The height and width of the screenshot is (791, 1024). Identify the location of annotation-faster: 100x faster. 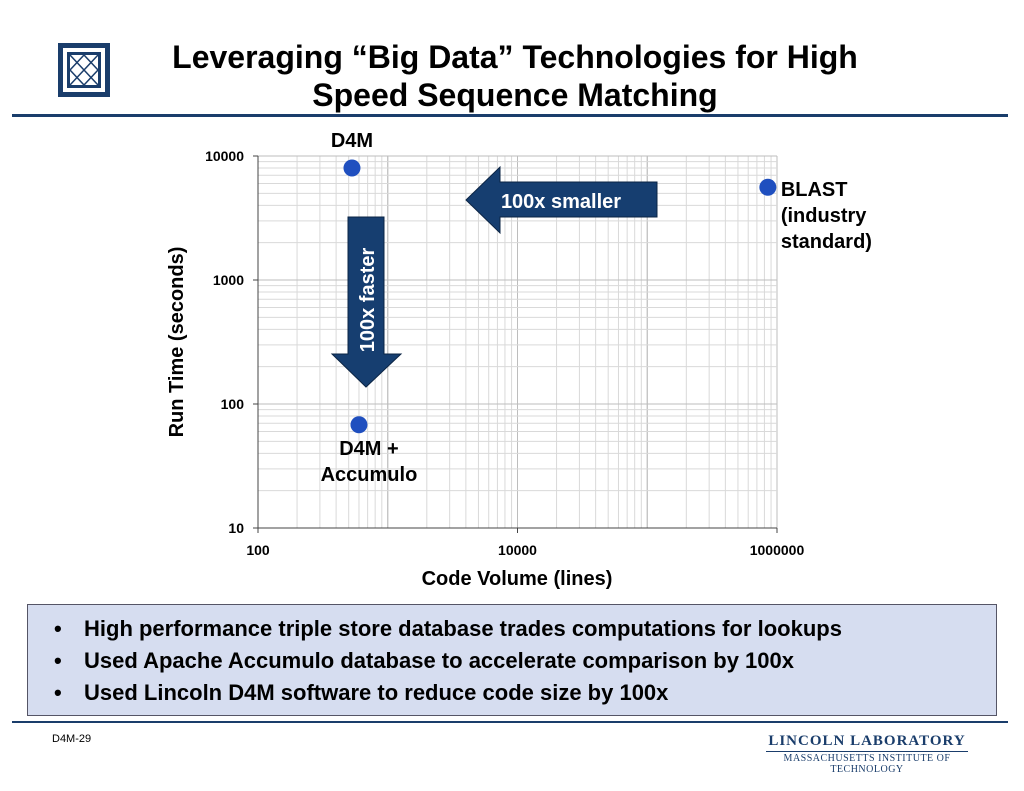
(368, 300).